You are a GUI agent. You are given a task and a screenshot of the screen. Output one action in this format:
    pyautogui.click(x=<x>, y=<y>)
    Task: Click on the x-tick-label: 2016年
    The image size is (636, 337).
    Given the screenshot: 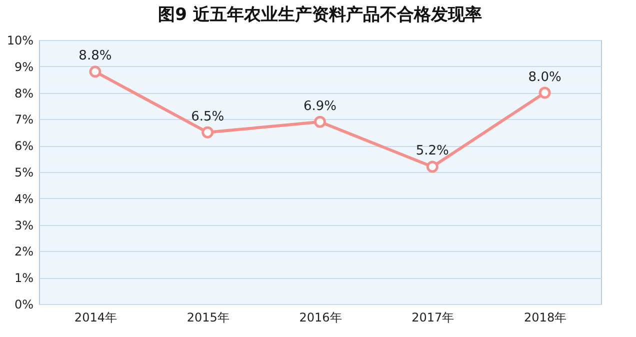 What is the action you would take?
    pyautogui.click(x=320, y=317)
    